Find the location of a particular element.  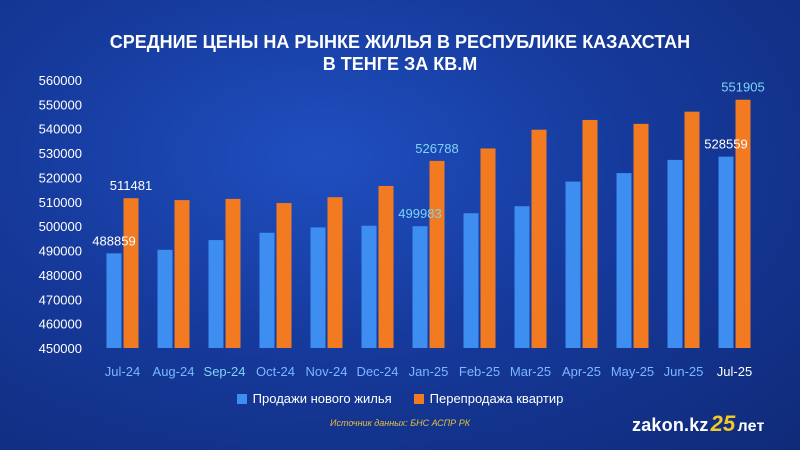

x-tick-label: Jan-25 is located at coordinates (429, 371).